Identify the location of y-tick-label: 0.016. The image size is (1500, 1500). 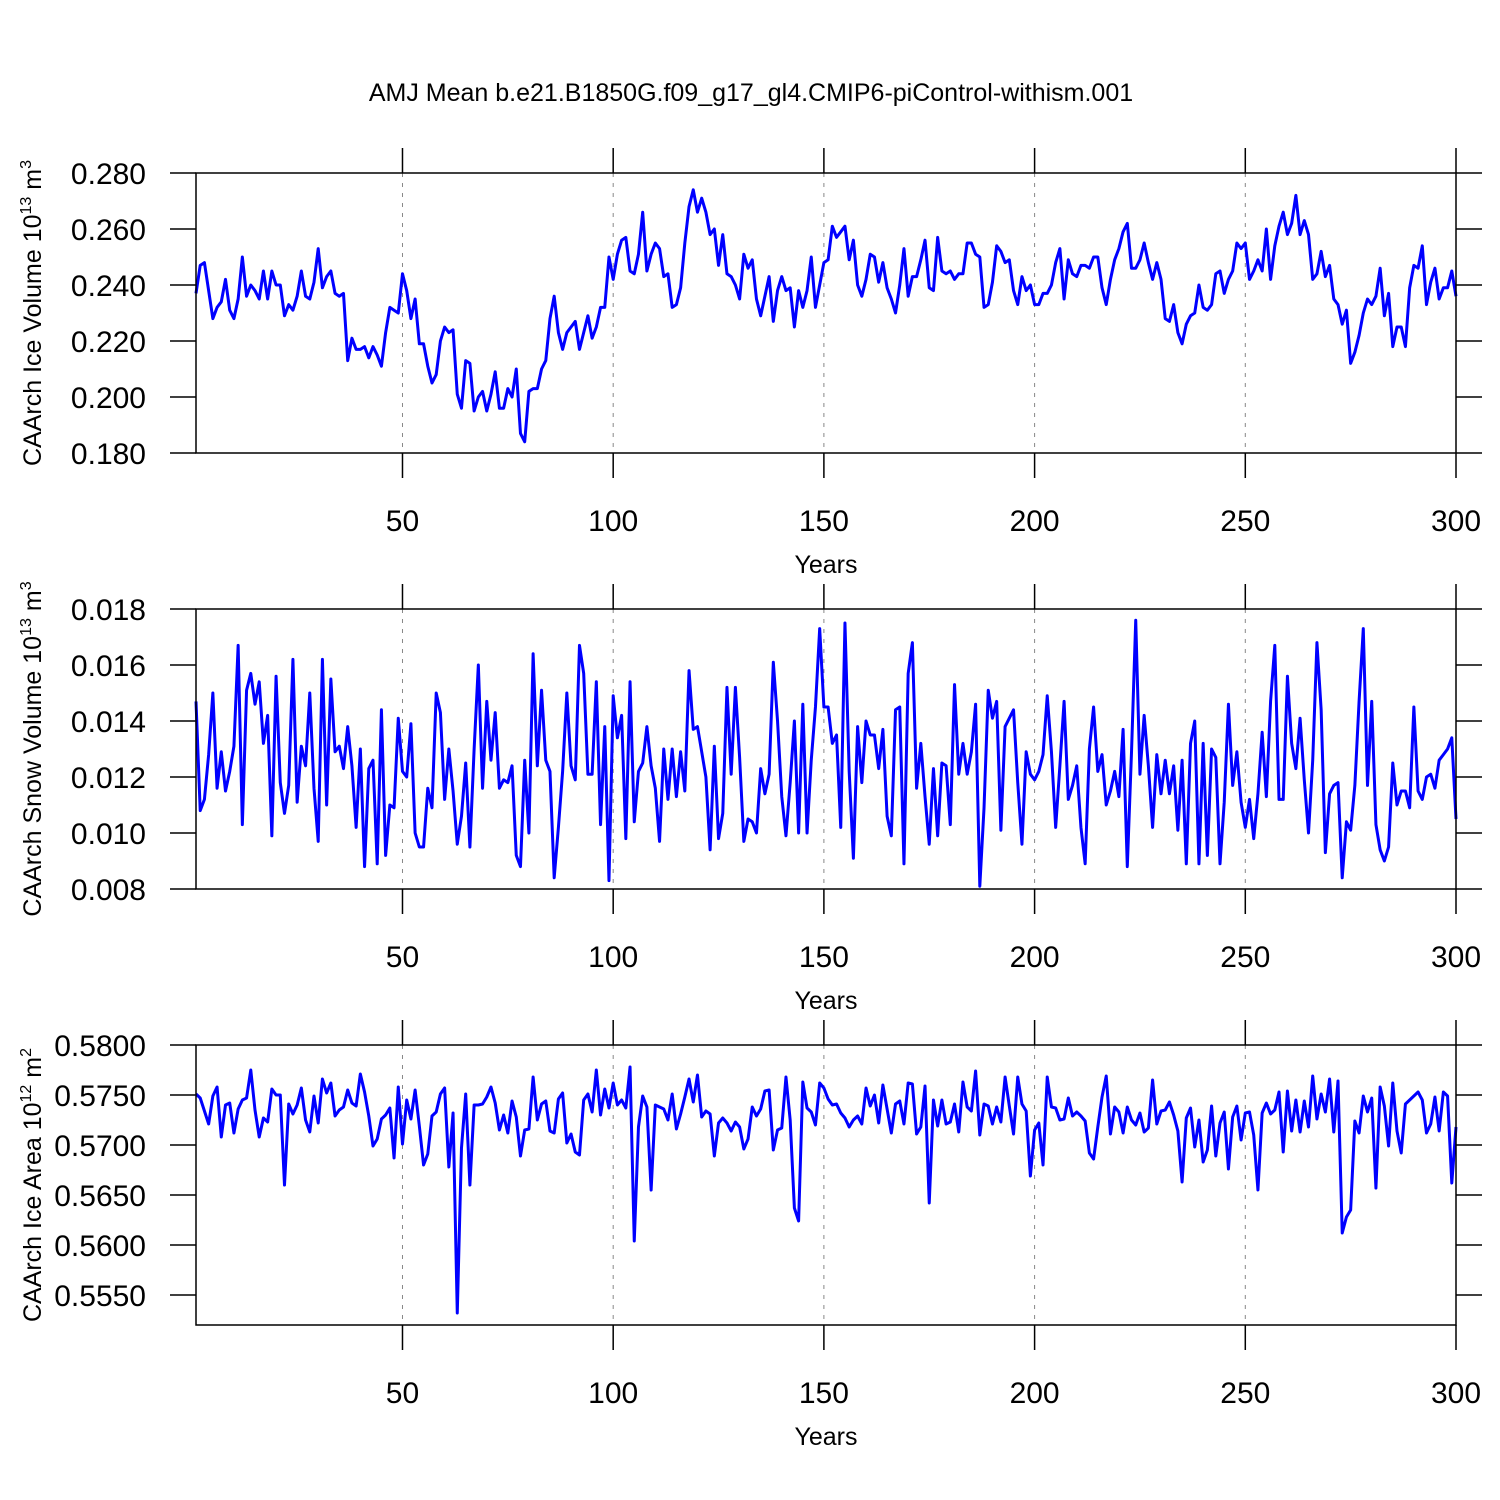
(108, 666).